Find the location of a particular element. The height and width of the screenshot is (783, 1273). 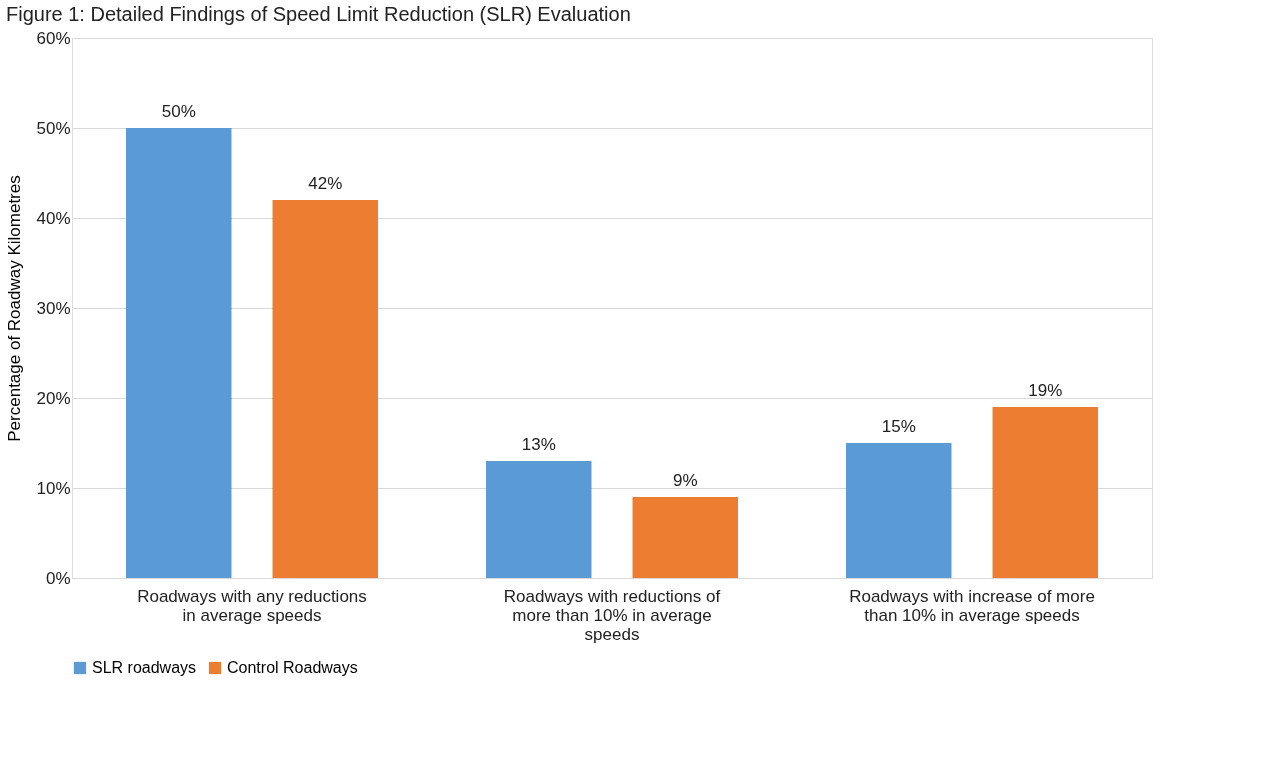

y-axis-title: Percentage of Roadway Kilometres is located at coordinates (15, 308).